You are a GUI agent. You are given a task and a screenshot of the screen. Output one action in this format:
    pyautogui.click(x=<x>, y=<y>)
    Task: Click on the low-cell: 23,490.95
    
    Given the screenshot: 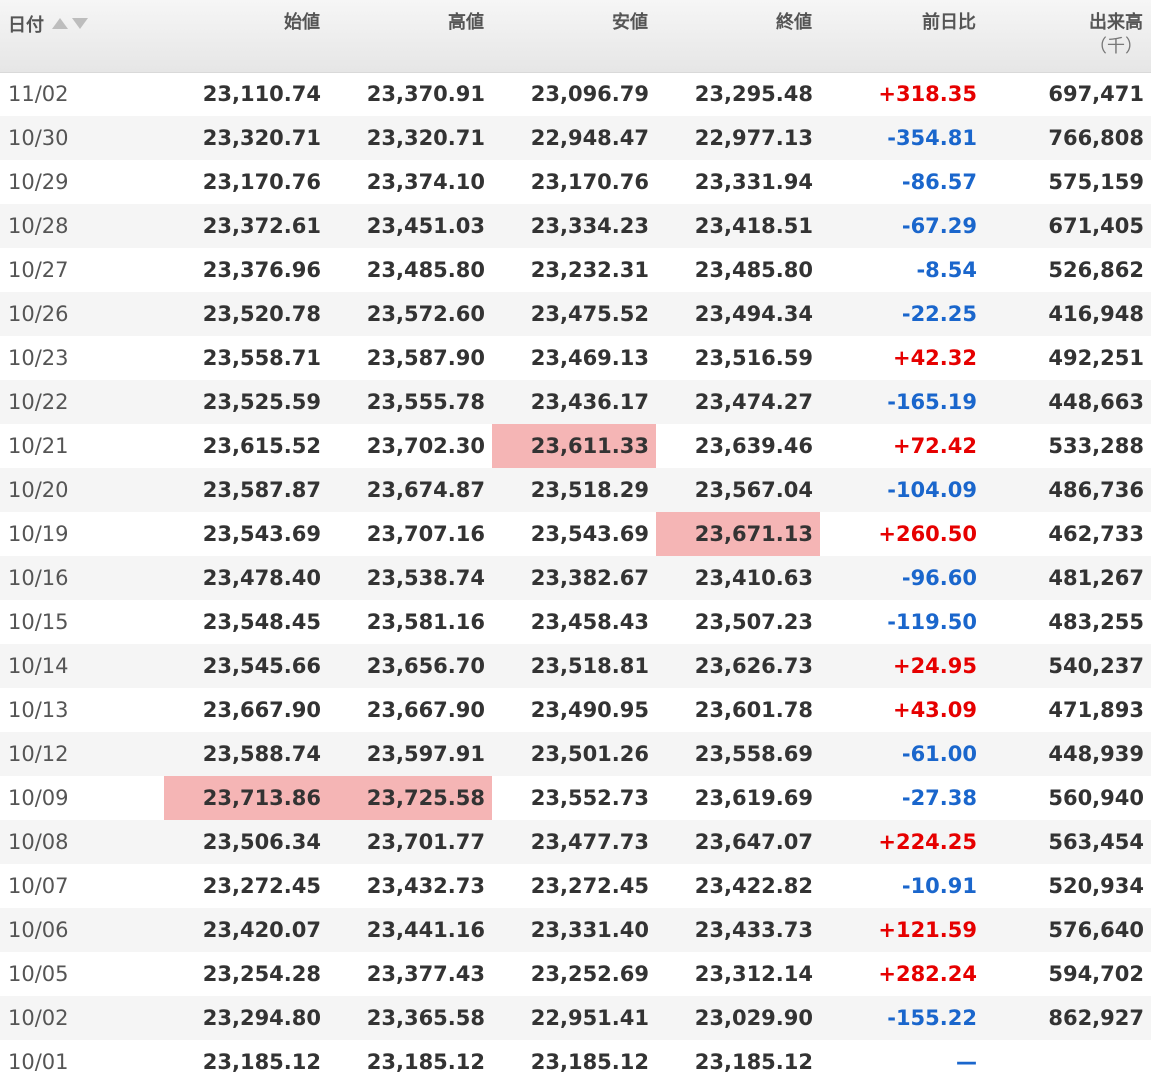 What is the action you would take?
    pyautogui.click(x=589, y=710)
    